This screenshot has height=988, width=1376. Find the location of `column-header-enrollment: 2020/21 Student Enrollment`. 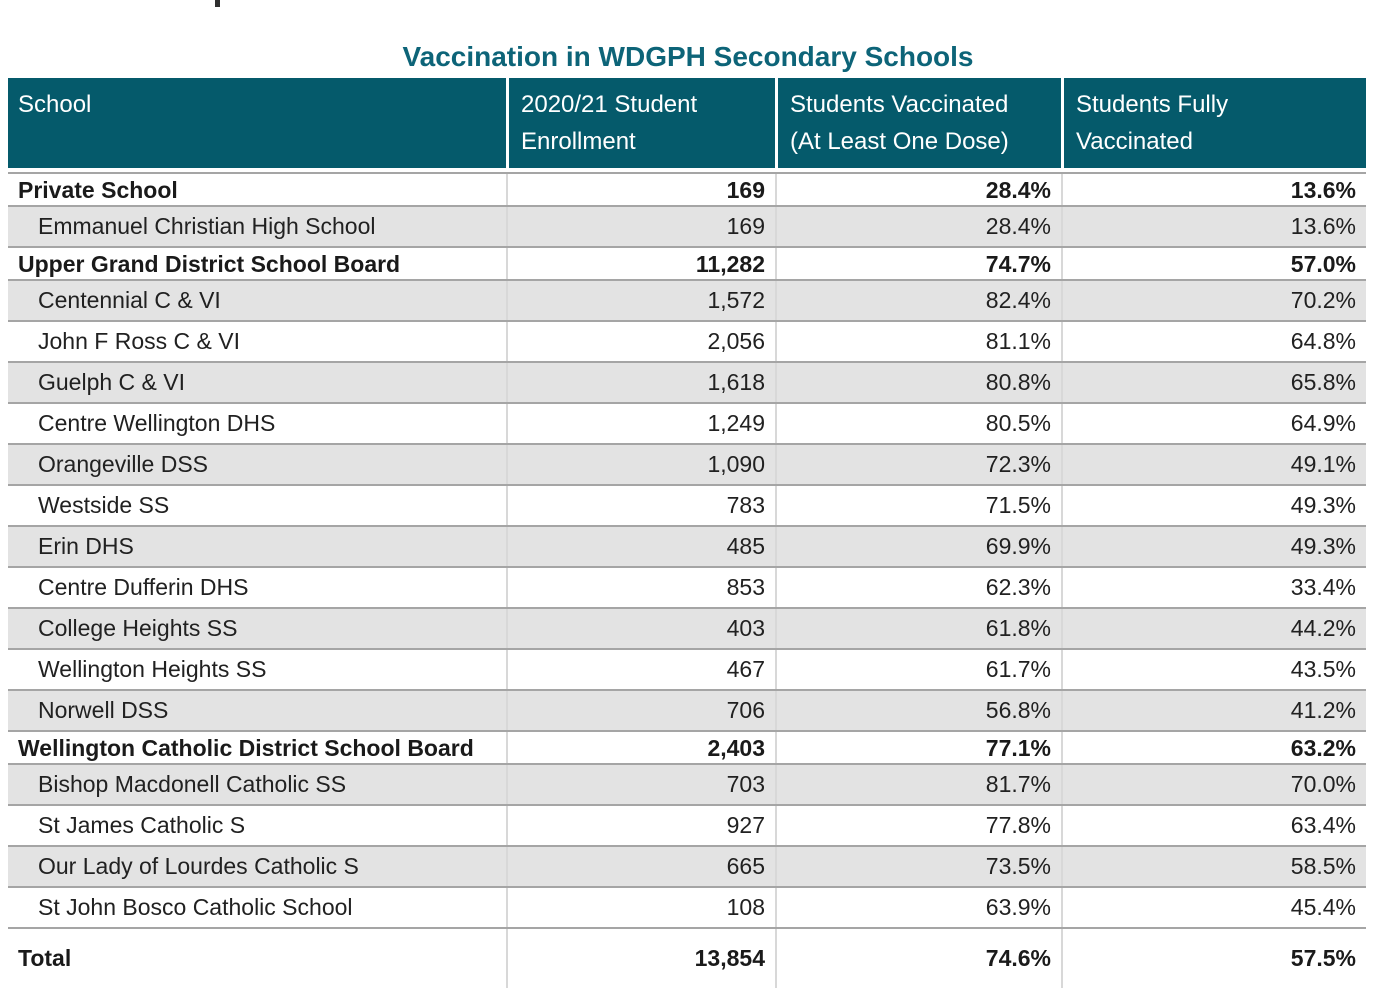

column-header-enrollment: 2020/21 Student Enrollment is located at coordinates (640, 123).